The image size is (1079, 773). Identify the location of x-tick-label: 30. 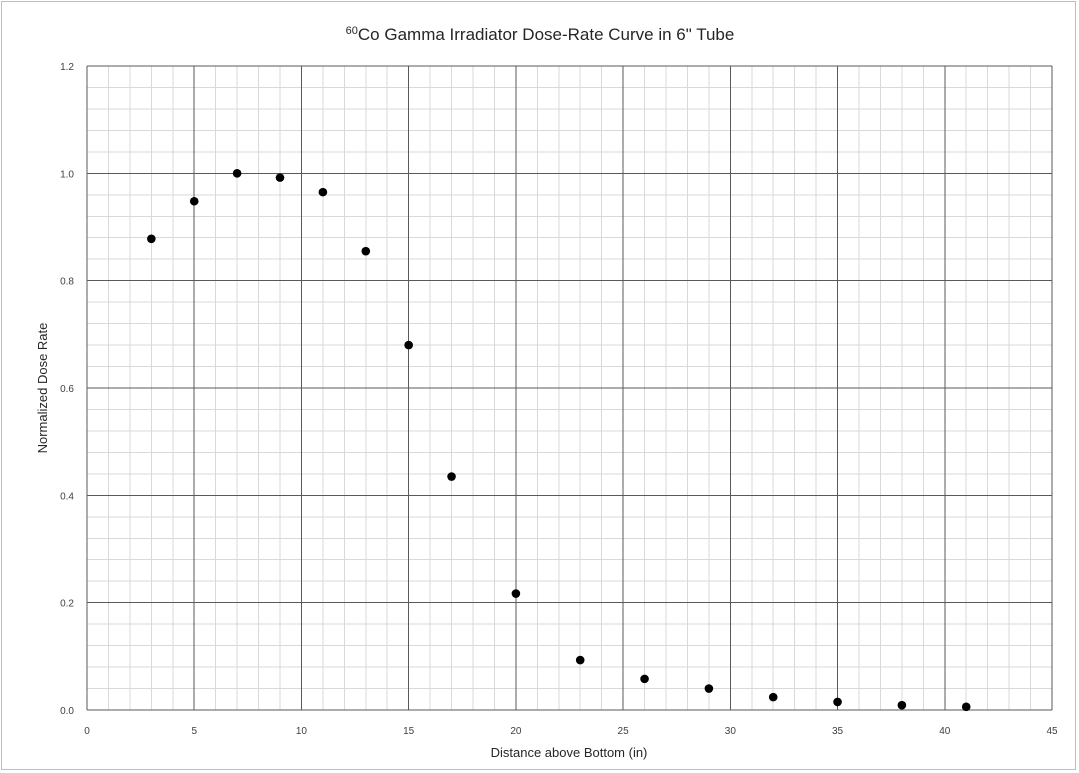
(731, 731).